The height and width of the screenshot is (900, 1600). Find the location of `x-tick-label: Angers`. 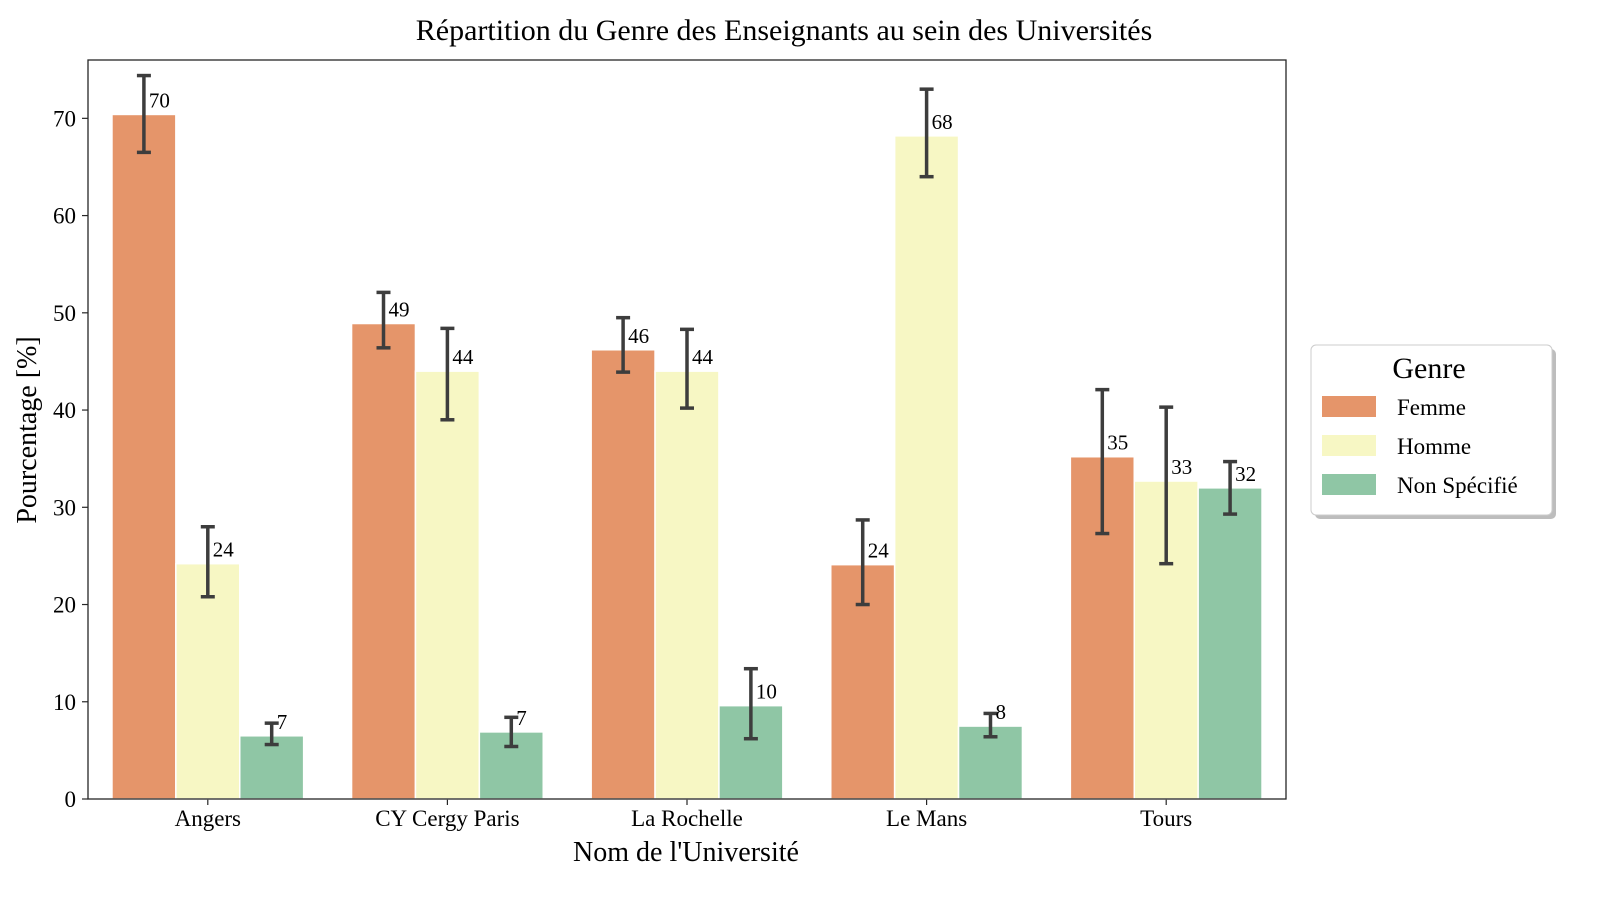

x-tick-label: Angers is located at coordinates (208, 818).